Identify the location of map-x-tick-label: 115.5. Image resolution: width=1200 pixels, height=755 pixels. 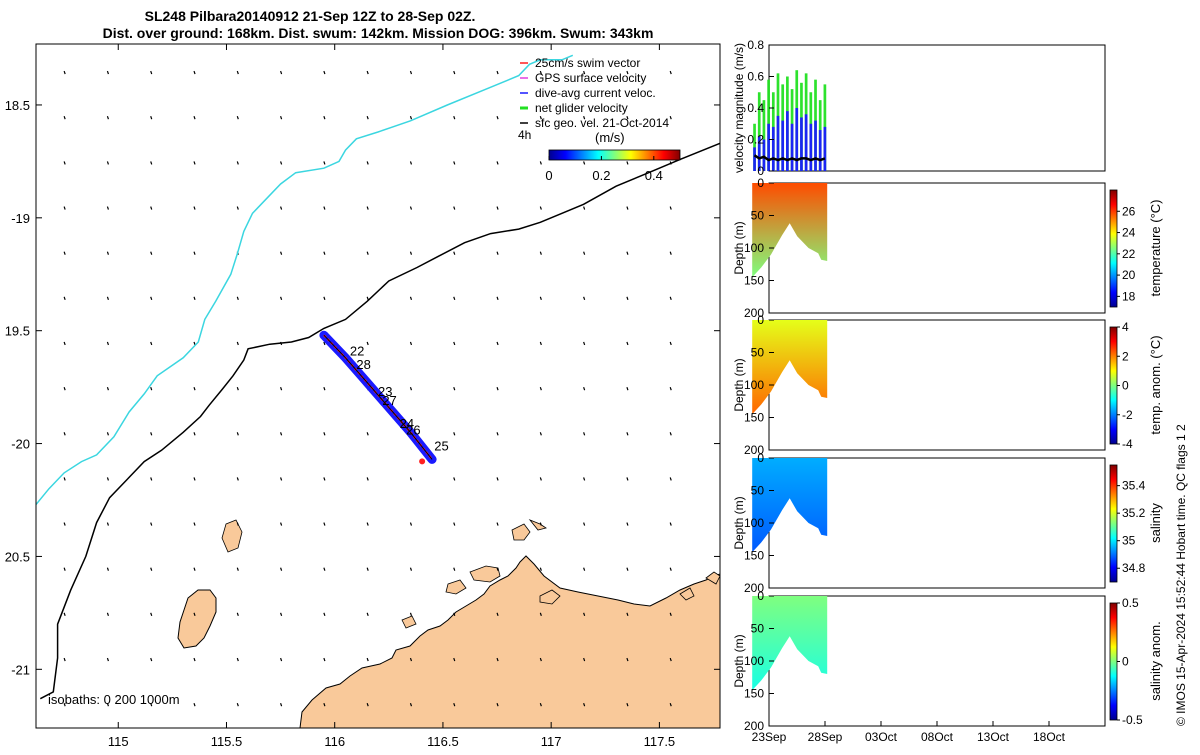
(227, 741).